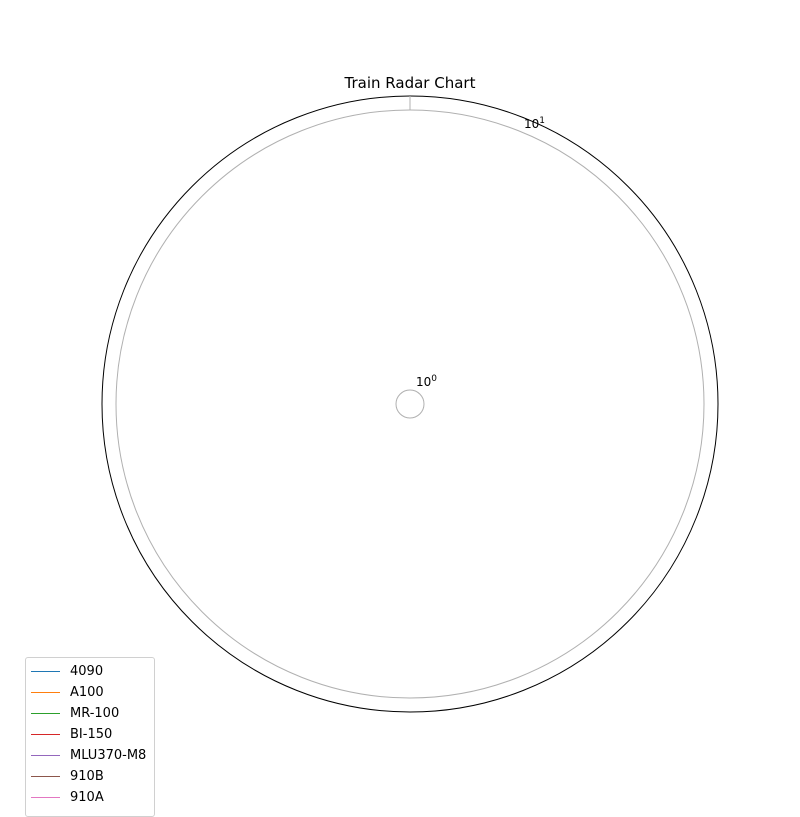 The image size is (800, 817). What do you see at coordinates (87, 776) in the screenshot?
I see `legend-label: 910B` at bounding box center [87, 776].